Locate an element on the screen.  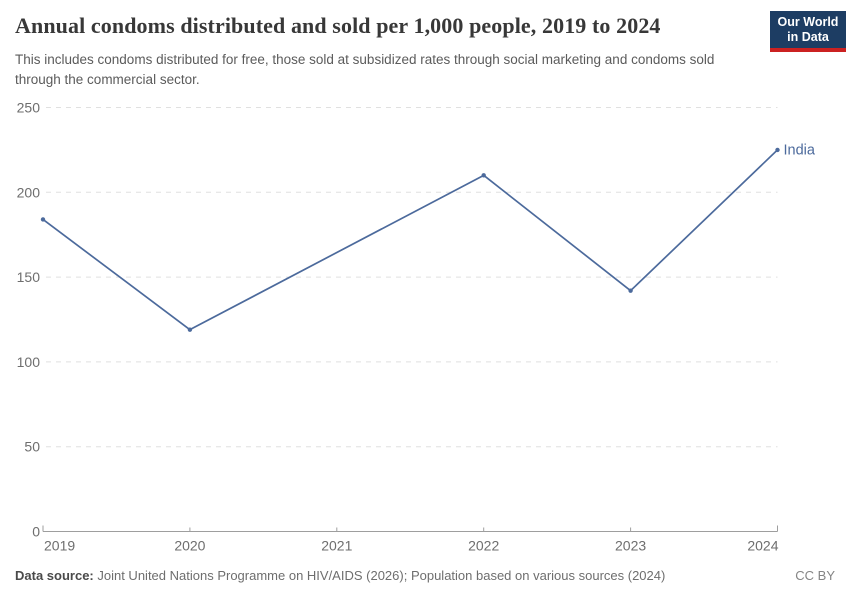
x-tick-label: 2023 is located at coordinates (630, 546).